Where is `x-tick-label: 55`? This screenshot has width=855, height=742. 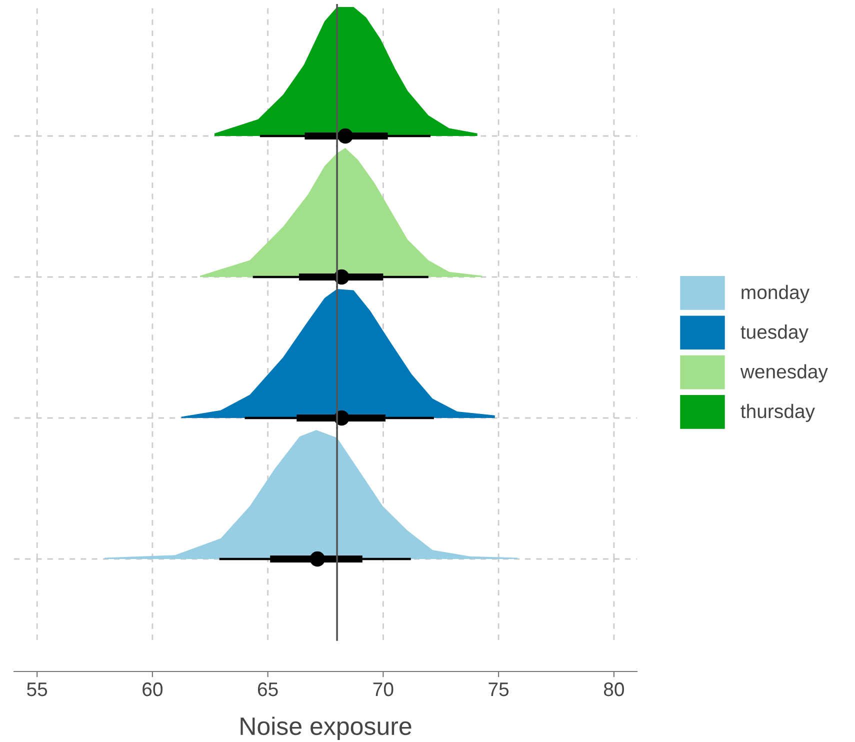
x-tick-label: 55 is located at coordinates (37, 689).